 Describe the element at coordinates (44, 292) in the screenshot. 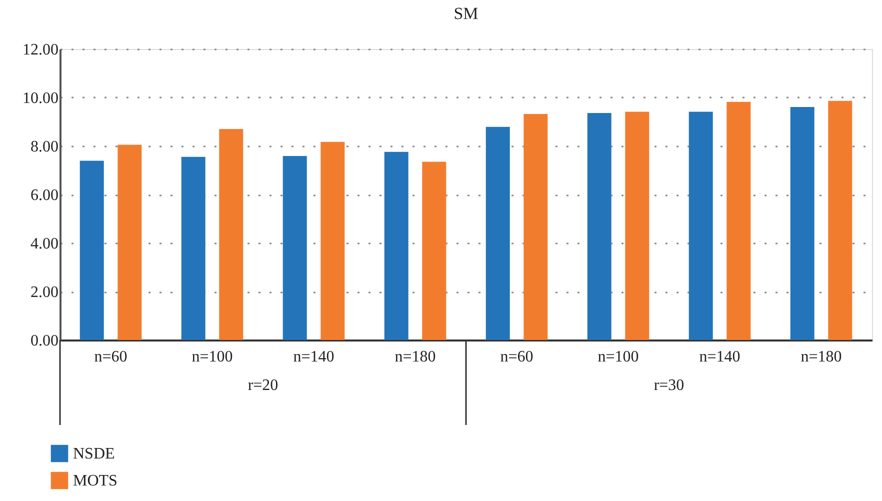

I see `y-tick-label: 2.00` at that location.